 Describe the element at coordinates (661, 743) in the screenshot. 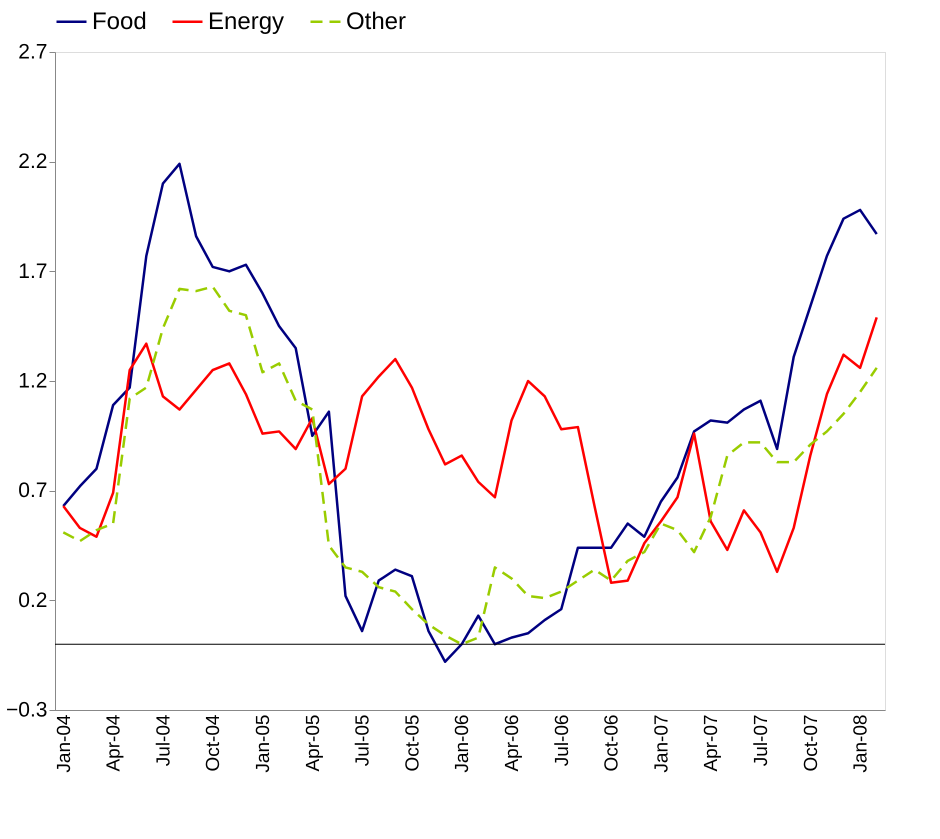

I see `x-tick-label: Jan-07` at that location.